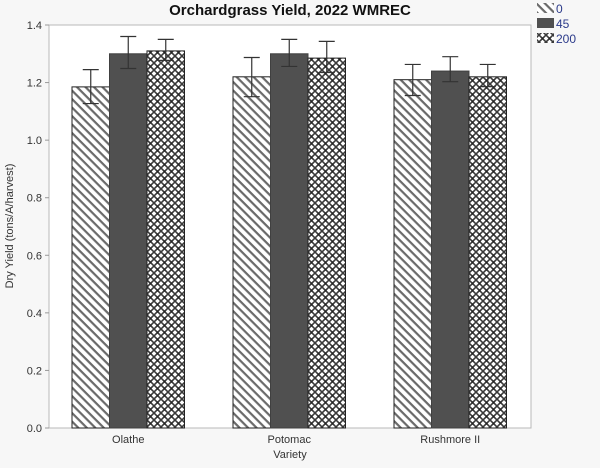 Image resolution: width=600 pixels, height=468 pixels. Describe the element at coordinates (34, 256) in the screenshot. I see `y-tick-label: 0.6` at that location.